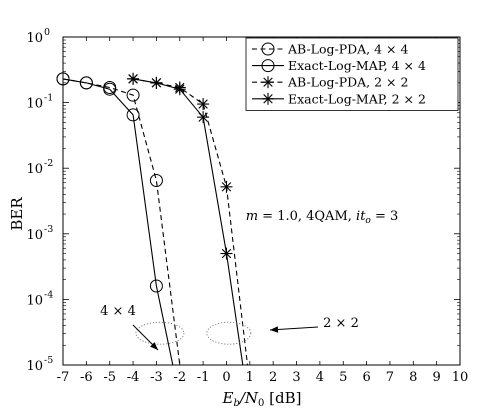 This screenshot has height=412, width=498. I want to click on x-tick-label: -1, so click(203, 377).